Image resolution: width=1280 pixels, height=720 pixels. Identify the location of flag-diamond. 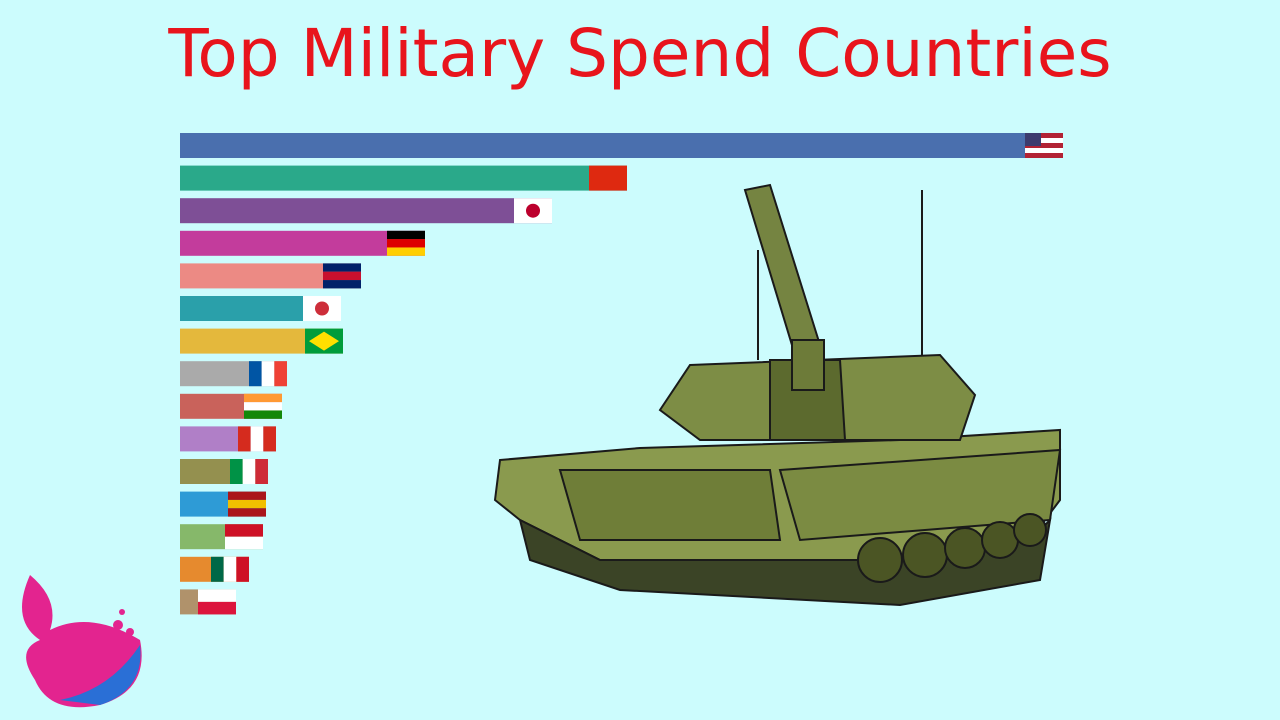
(324, 341).